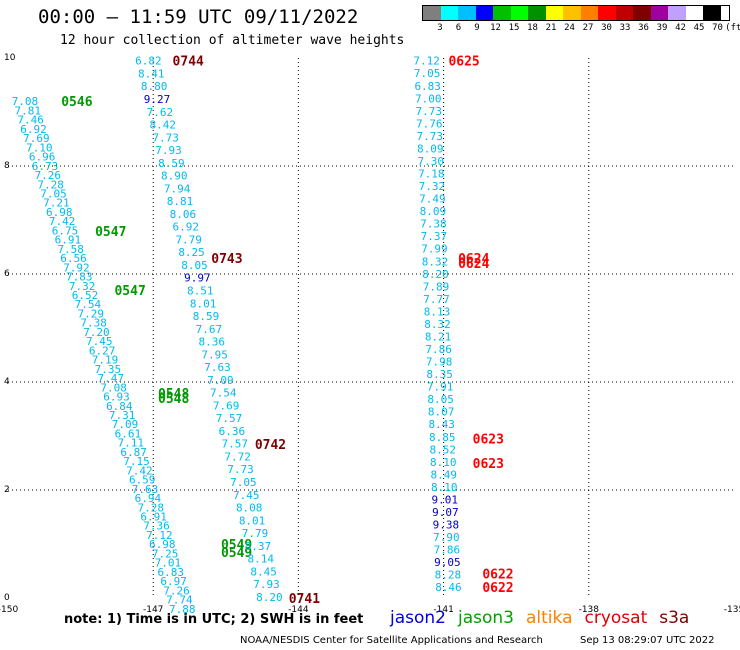 This screenshot has width=740, height=650. What do you see at coordinates (446, 537) in the screenshot?
I see `swh-value: 7.90` at bounding box center [446, 537].